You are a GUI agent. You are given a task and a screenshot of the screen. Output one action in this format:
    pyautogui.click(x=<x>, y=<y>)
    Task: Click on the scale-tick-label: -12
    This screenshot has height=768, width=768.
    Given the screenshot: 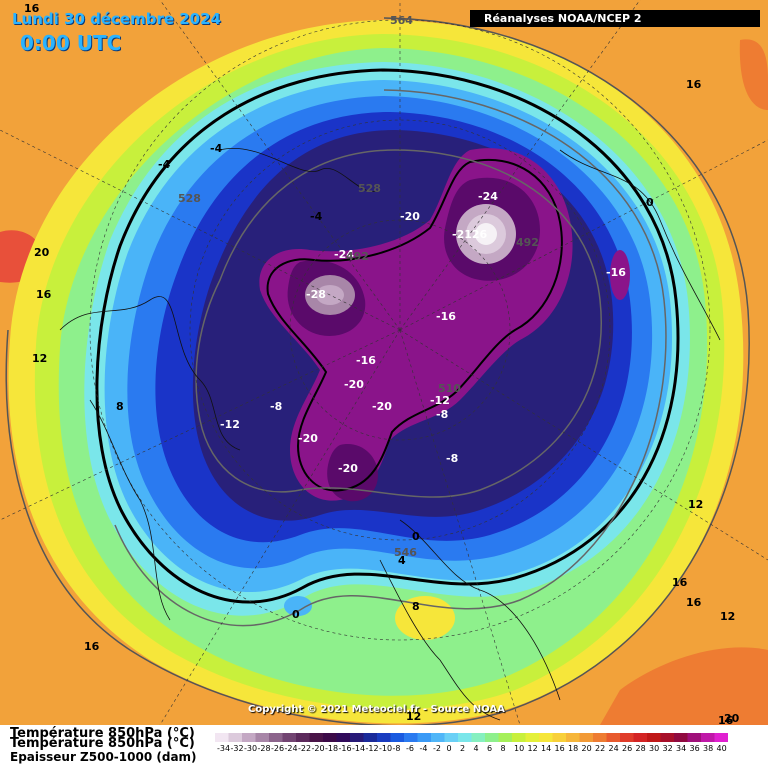 What is the action you would take?
    pyautogui.click(x=372, y=748)
    